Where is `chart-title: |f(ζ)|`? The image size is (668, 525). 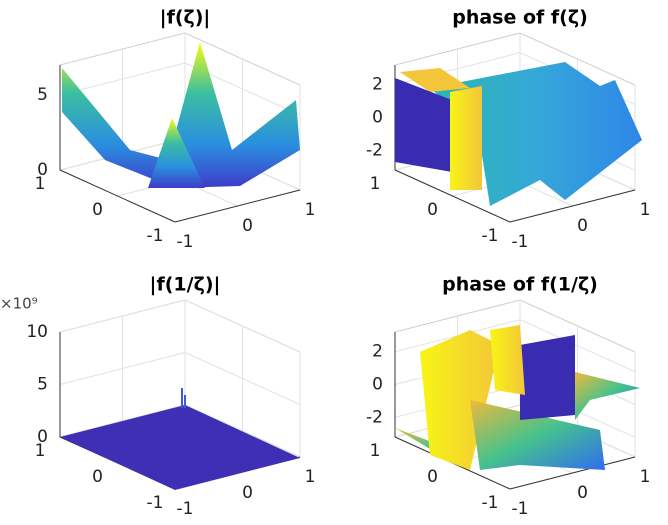
chart-title: |f(ζ)| is located at coordinates (185, 18).